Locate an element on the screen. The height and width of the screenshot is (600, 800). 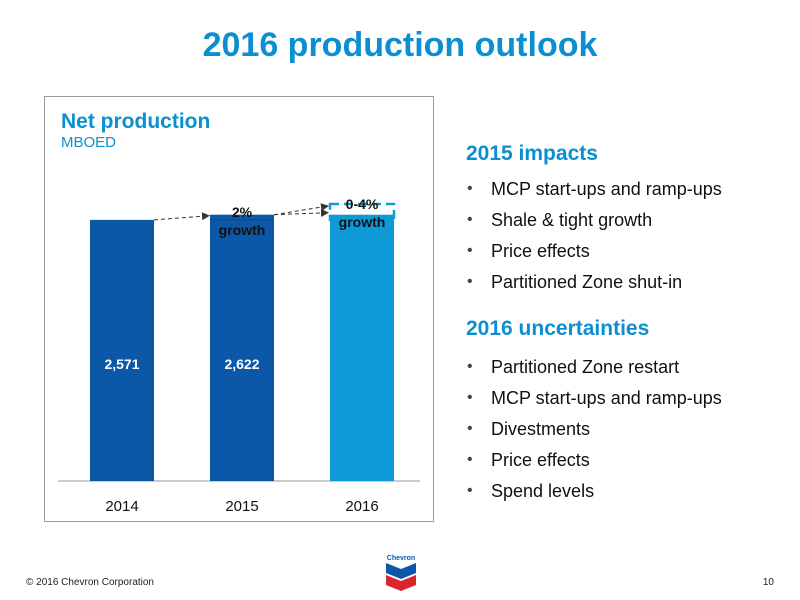
x-tick-label-2015: 2015 is located at coordinates (241, 506).